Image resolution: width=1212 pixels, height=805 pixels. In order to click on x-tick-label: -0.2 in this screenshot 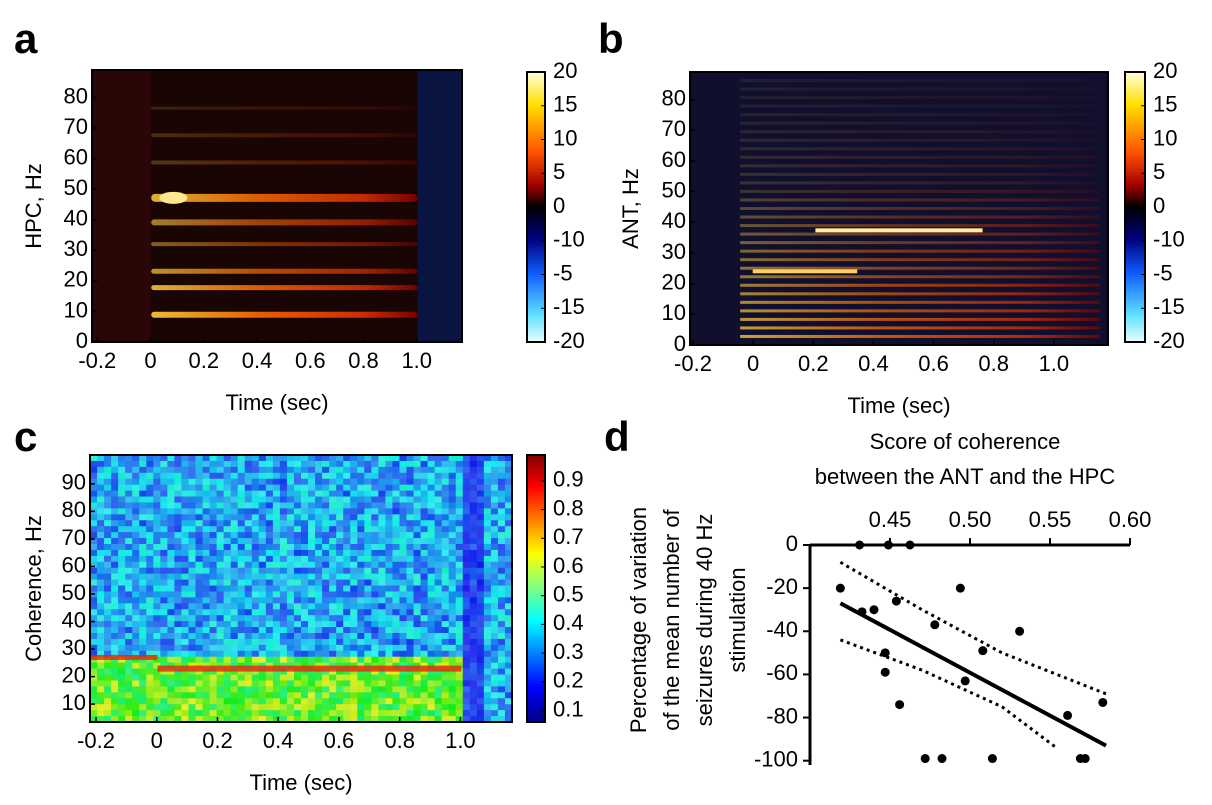, I will do `click(96, 740)`.